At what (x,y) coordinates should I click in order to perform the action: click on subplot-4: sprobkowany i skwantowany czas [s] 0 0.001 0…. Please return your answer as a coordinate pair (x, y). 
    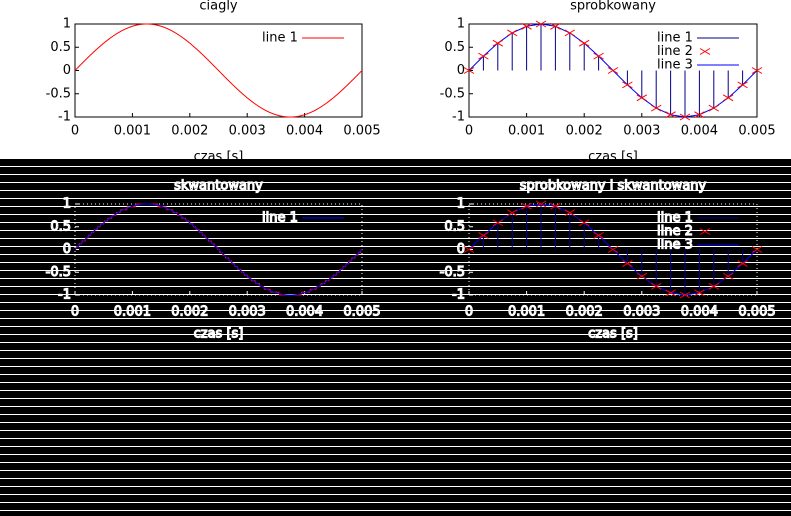
    Looking at the image, I should click on (607, 260).